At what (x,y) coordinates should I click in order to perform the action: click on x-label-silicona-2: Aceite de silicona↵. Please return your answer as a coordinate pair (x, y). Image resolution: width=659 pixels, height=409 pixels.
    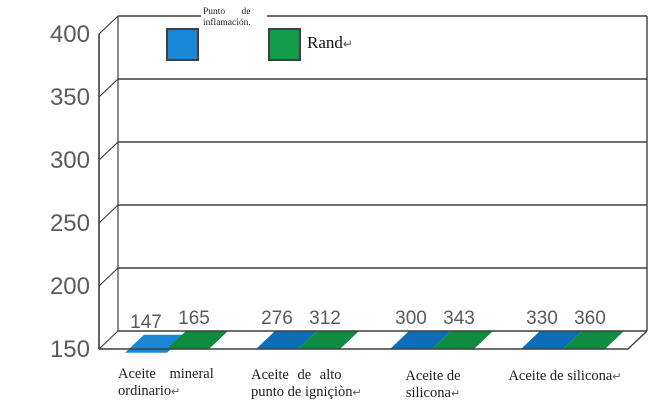
    Looking at the image, I should click on (565, 376).